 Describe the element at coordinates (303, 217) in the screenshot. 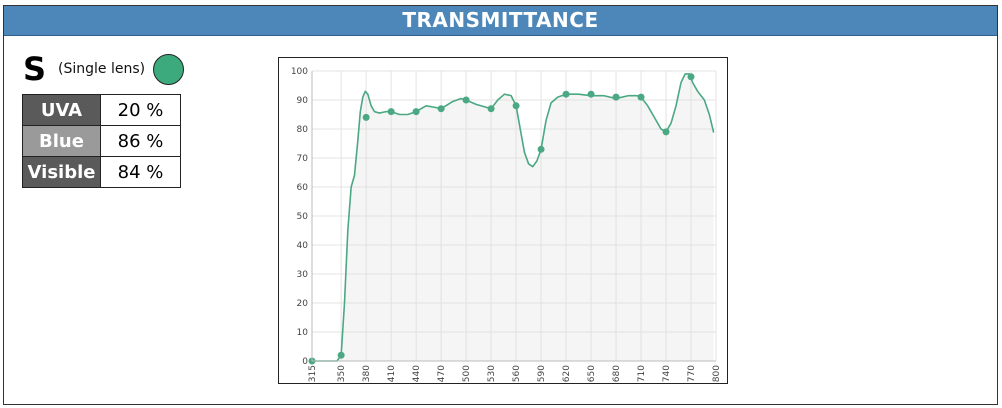

I see `y-tick-label: 50` at that location.